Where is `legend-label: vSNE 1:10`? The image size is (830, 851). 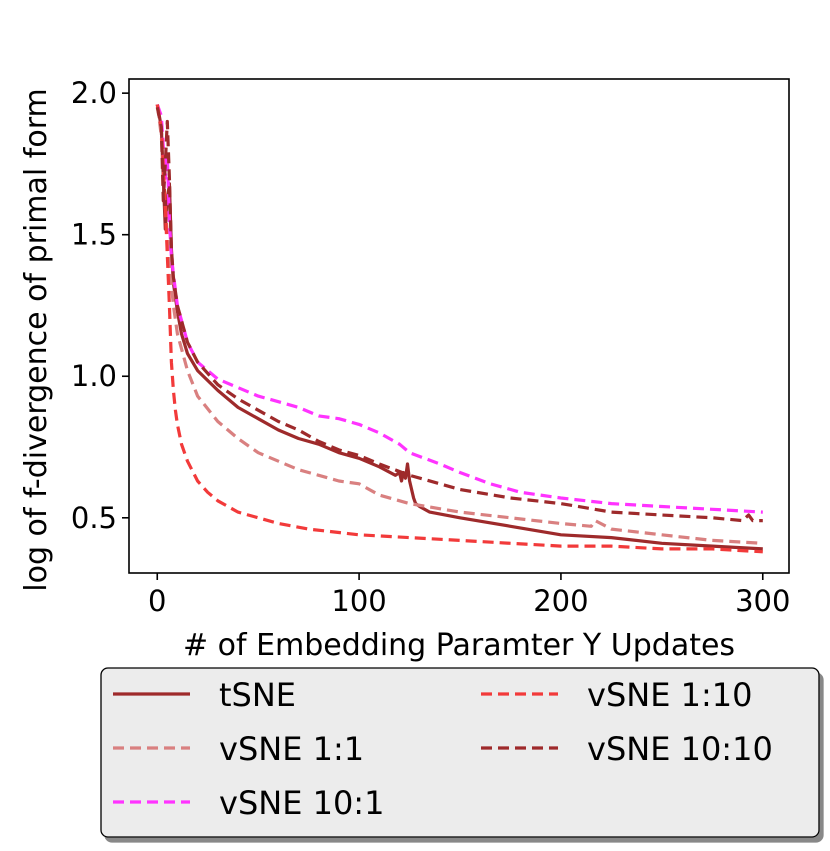
legend-label: vSNE 1:10 is located at coordinates (669, 695).